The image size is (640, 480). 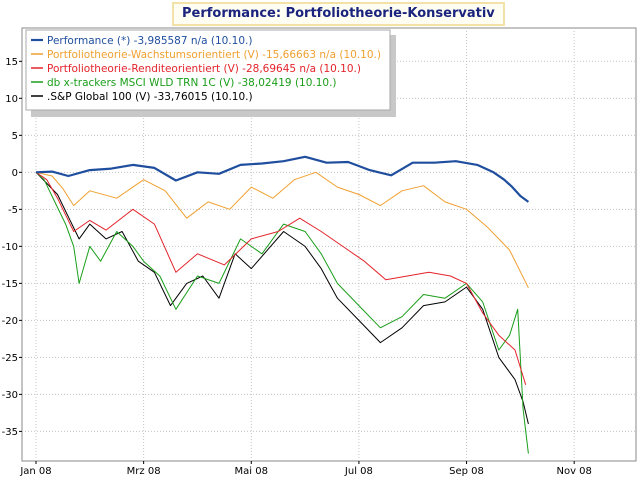 I want to click on y-tick-label: 10, so click(x=11, y=99).